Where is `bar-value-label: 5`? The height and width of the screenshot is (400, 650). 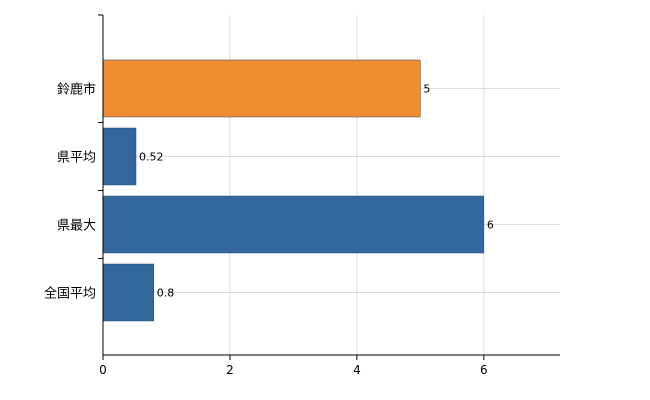
bar-value-label: 5 is located at coordinates (426, 89).